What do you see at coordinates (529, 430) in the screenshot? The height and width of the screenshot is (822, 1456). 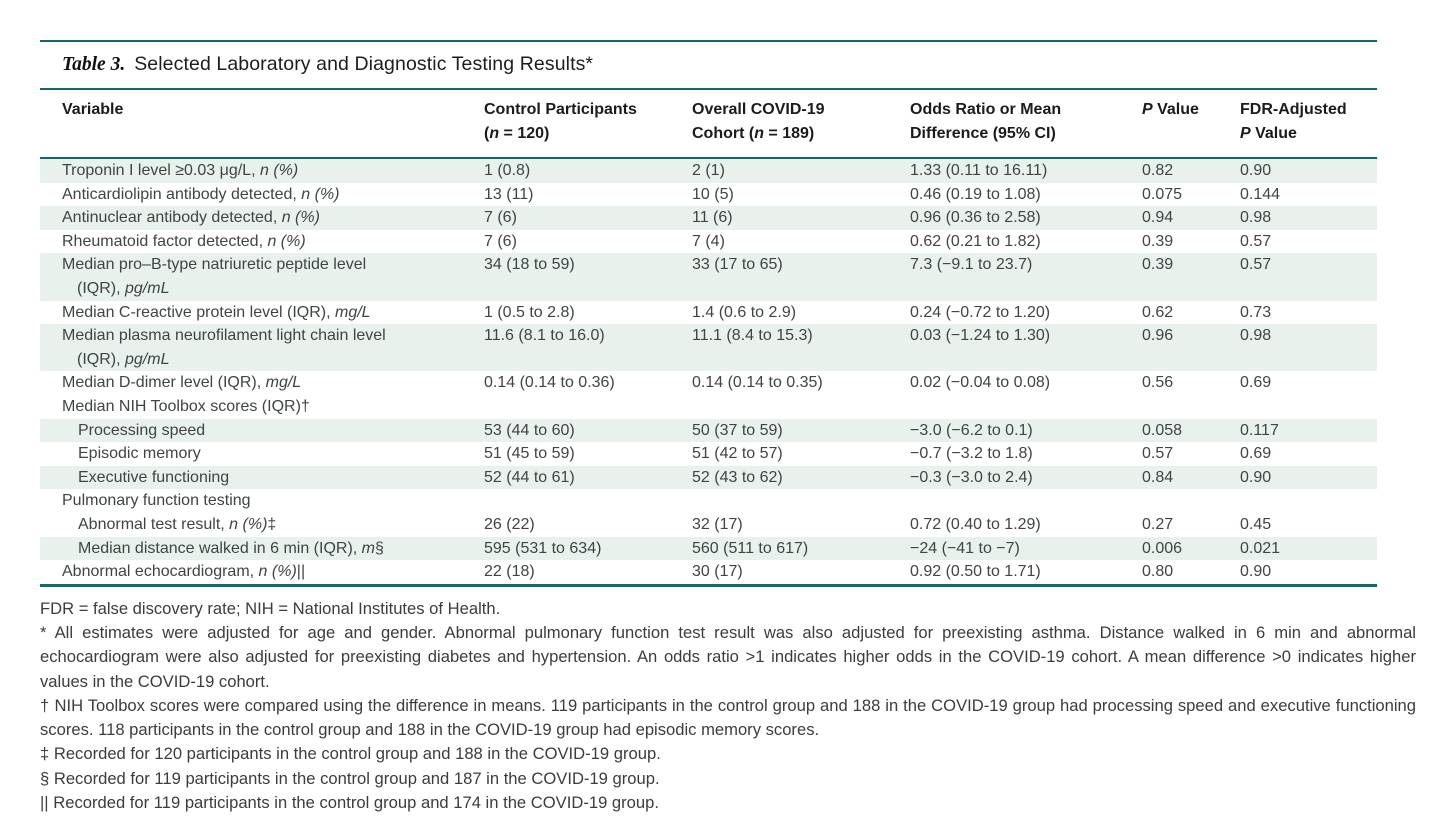 I see `value-cell: 53 (44 to 60)` at bounding box center [529, 430].